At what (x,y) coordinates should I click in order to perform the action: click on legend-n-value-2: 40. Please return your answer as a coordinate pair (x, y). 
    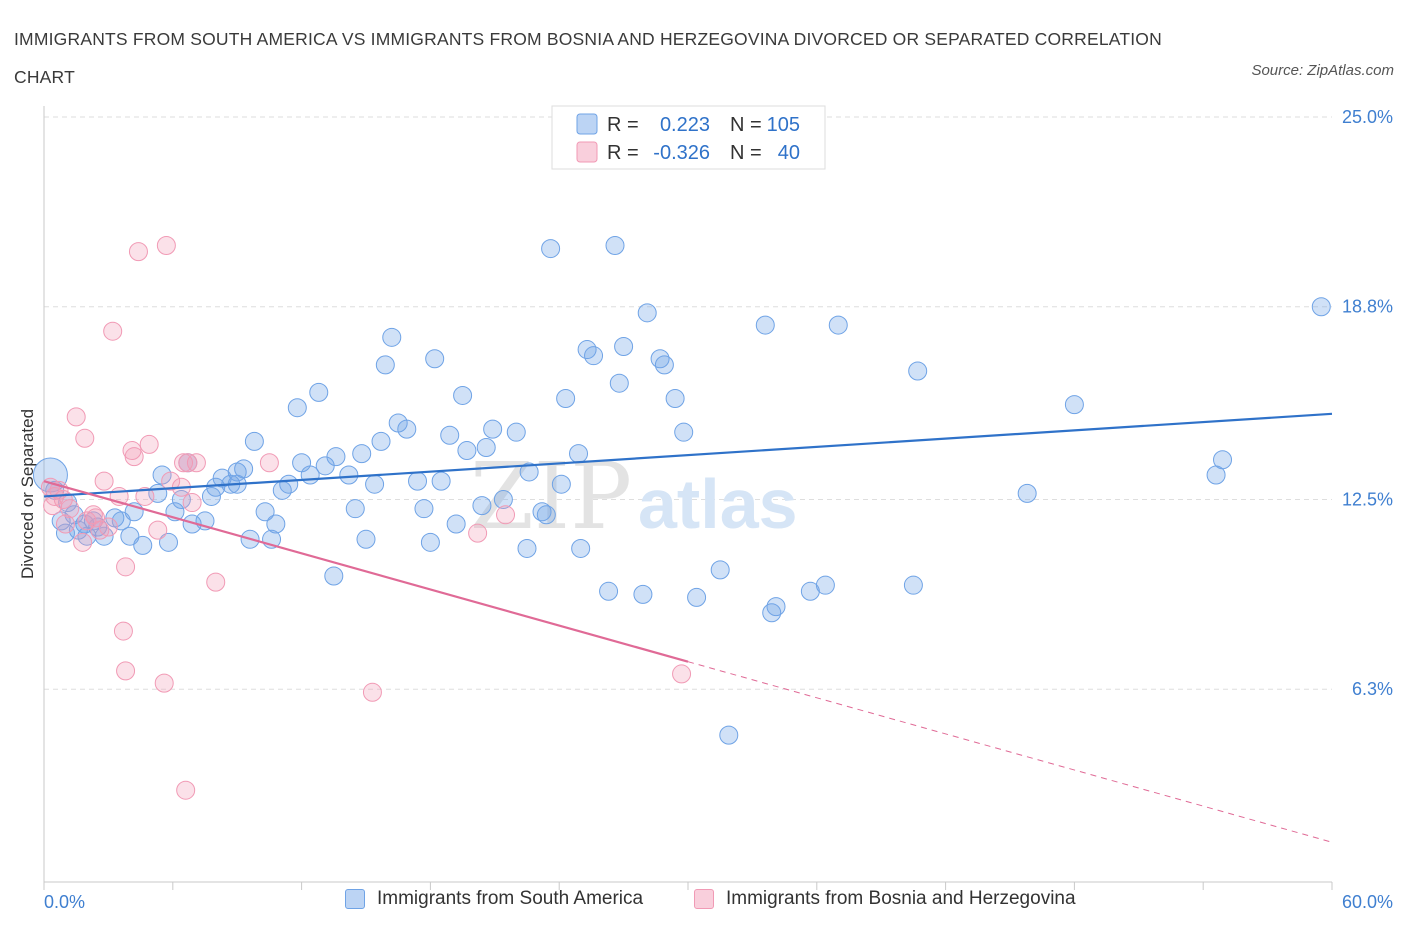
    Looking at the image, I should click on (789, 153).